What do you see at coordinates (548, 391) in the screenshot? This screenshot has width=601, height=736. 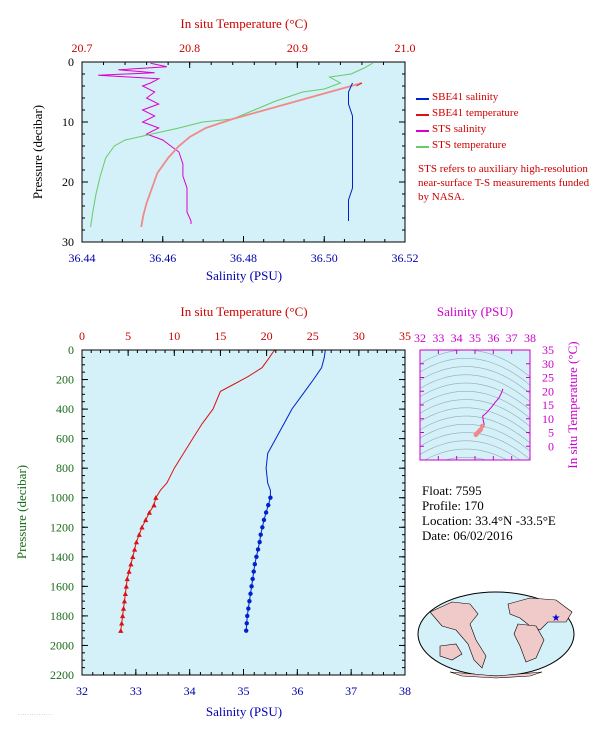 I see `ts-temp-tick-label: 20` at bounding box center [548, 391].